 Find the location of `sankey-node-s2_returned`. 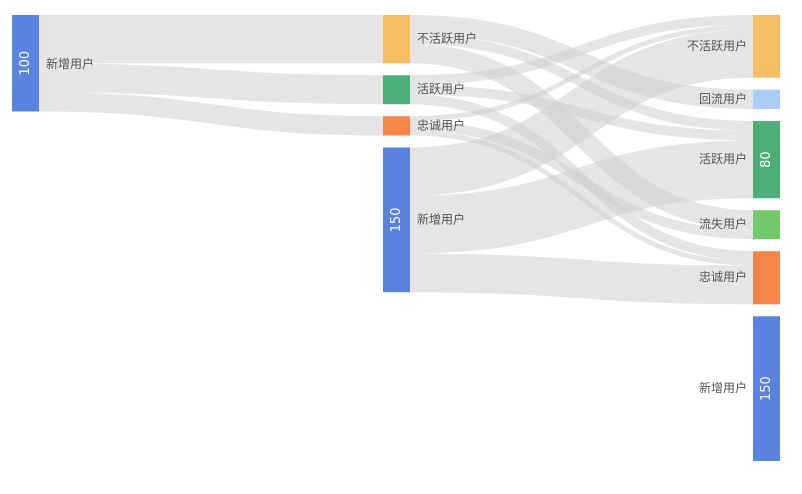

sankey-node-s2_returned is located at coordinates (766, 99).